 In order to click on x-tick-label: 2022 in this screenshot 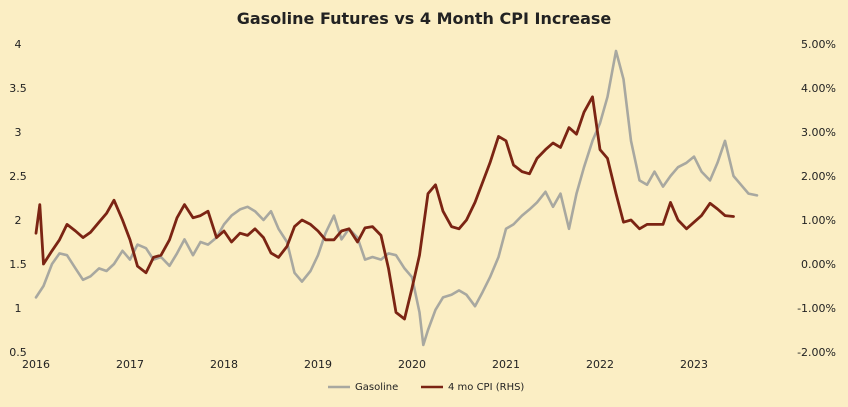, I will do `click(600, 364)`.